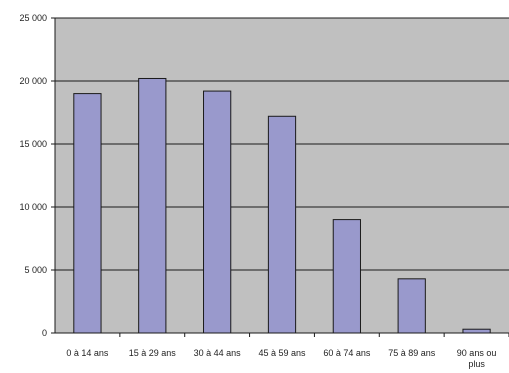 Image resolution: width=509 pixels, height=373 pixels. I want to click on x-tick-label: 0 à 14 ans, so click(87, 353).